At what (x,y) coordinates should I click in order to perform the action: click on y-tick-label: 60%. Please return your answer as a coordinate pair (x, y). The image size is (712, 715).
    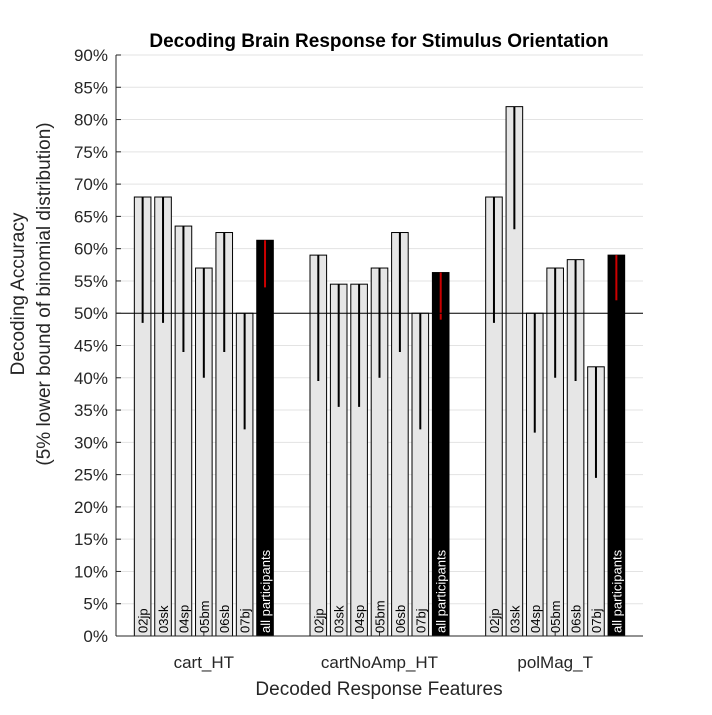
    Looking at the image, I should click on (91, 249).